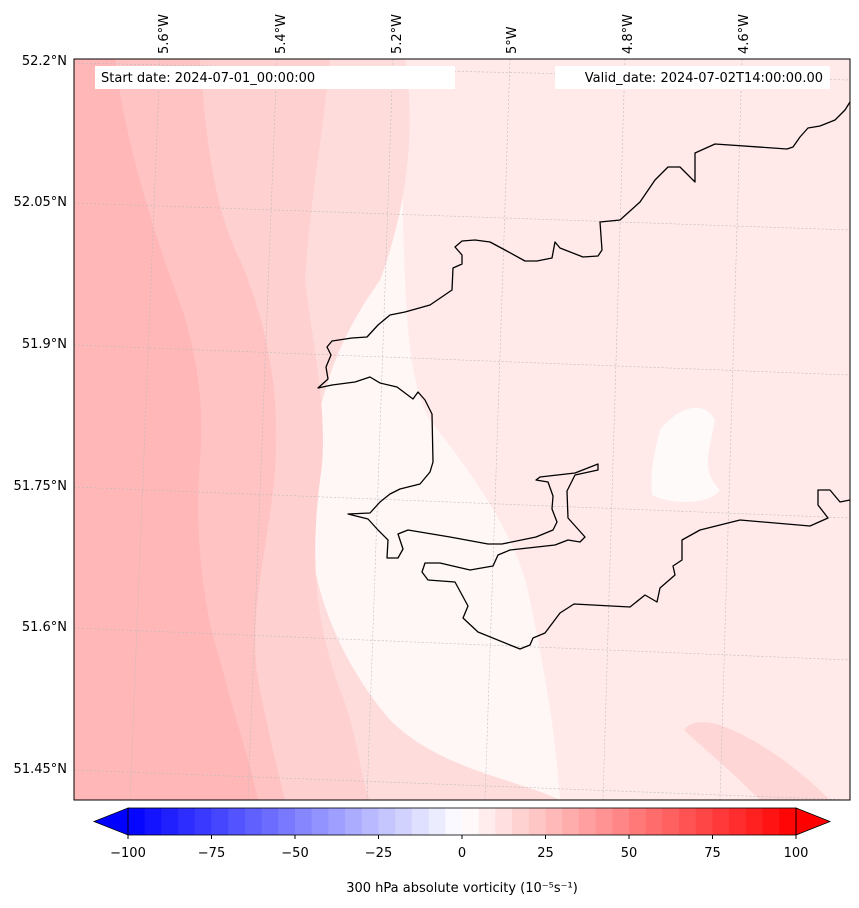  I want to click on vorticity-fill-light-patch, so click(685, 454).